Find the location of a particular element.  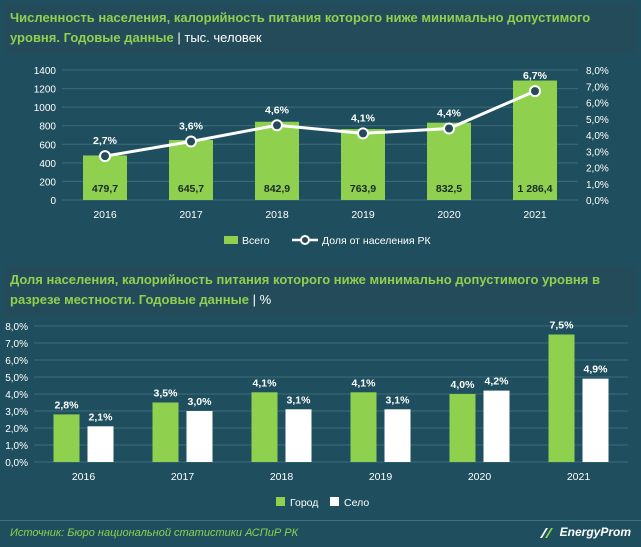

energyprom-logo-icon is located at coordinates (547, 532).